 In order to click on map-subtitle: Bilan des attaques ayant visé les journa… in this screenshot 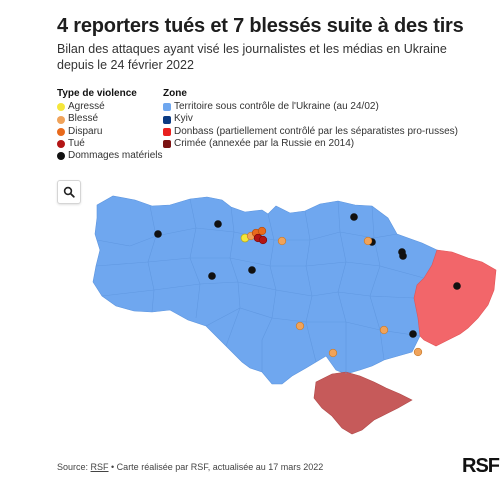, I will do `click(252, 57)`.